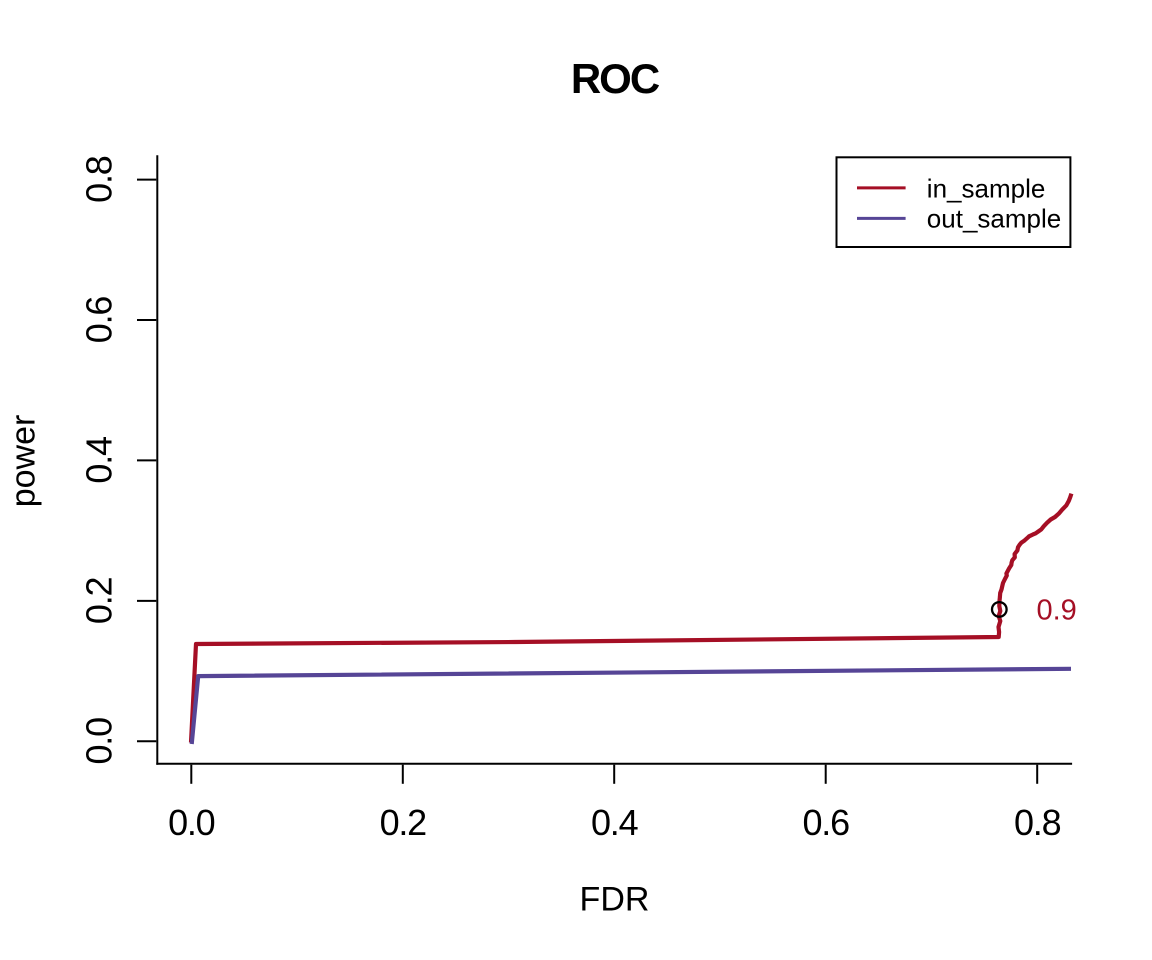 Image resolution: width=1152 pixels, height=960 pixels. Describe the element at coordinates (24, 461) in the screenshot. I see `svg-text: power` at that location.